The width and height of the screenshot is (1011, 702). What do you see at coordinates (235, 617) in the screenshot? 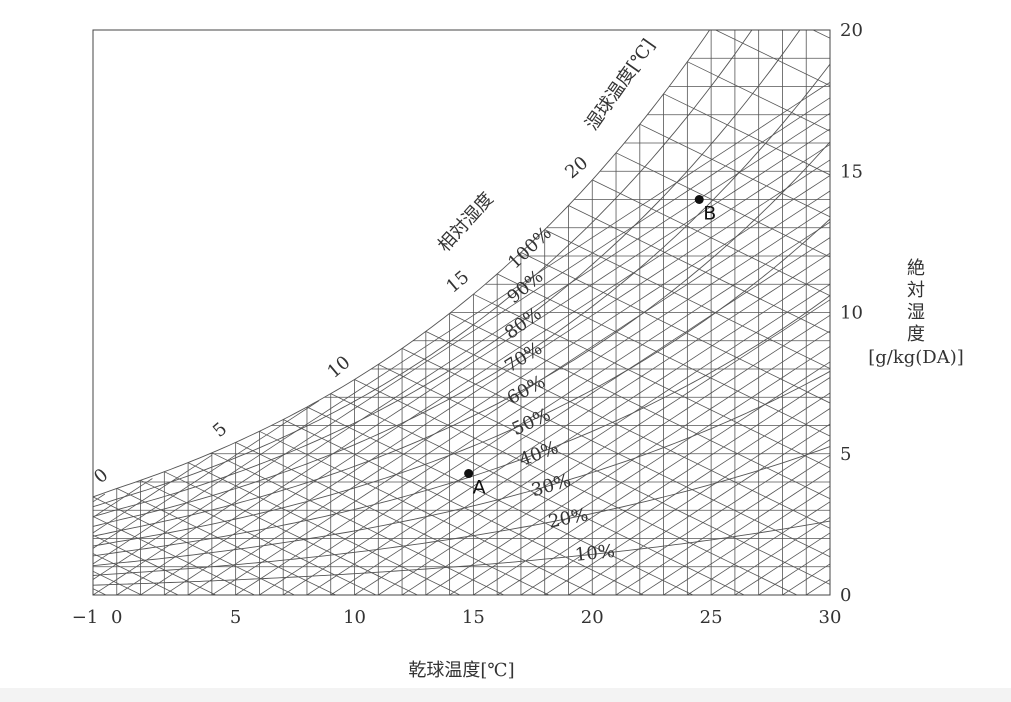
I see `x-tick-label: 5` at bounding box center [235, 617].